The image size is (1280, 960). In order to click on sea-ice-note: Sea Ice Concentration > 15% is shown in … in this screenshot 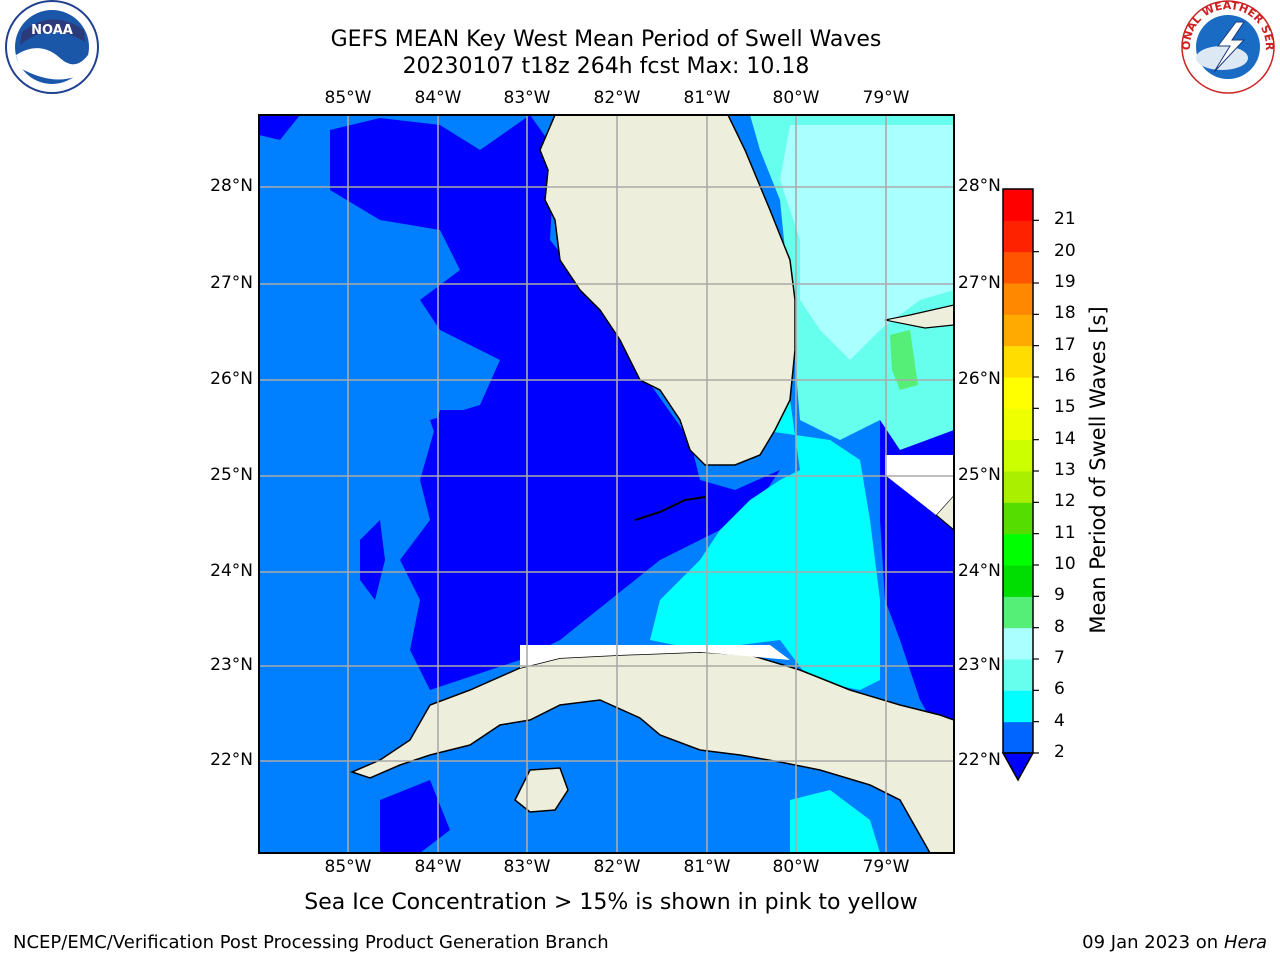, I will do `click(611, 902)`.